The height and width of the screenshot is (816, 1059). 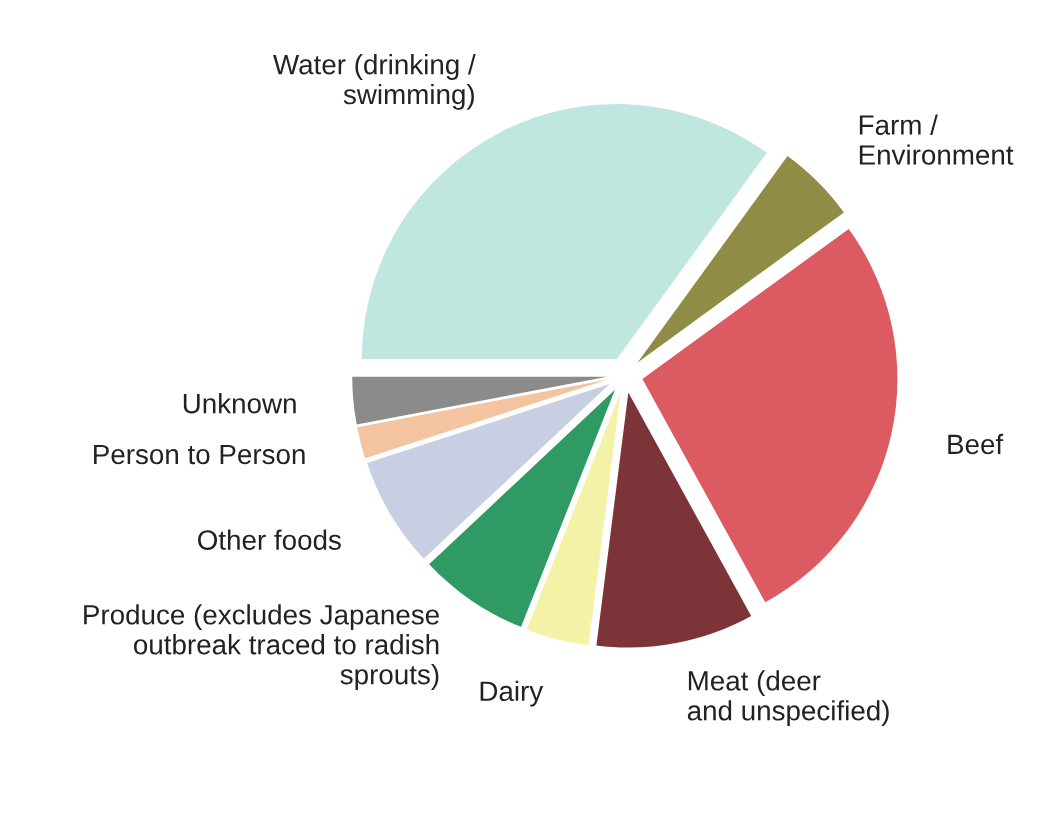 What do you see at coordinates (261, 647) in the screenshot?
I see `slice-label: Produce (excludes Japanese outbreak traced to radish sprouts)` at bounding box center [261, 647].